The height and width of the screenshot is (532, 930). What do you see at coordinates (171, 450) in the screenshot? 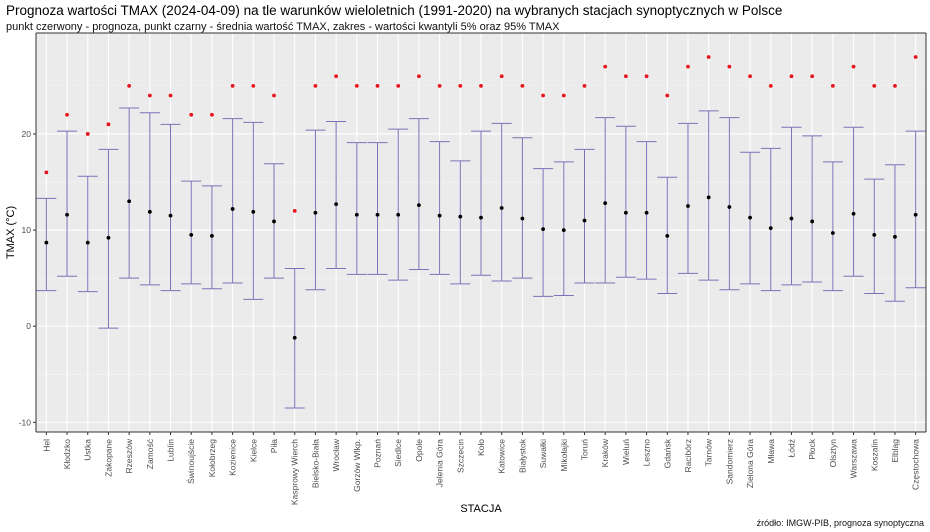
I see `x-tick-label: Lublin` at bounding box center [171, 450].